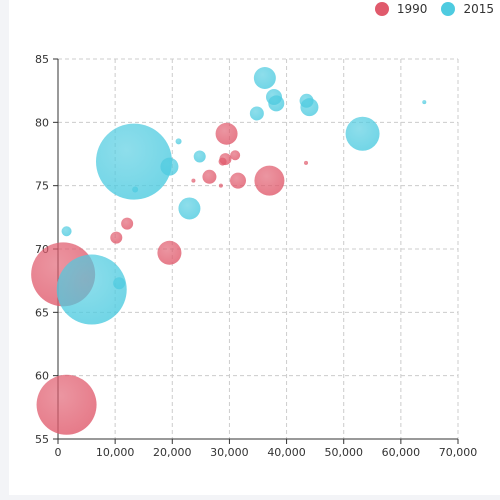  What do you see at coordinates (42, 59) in the screenshot?
I see `y-tick-label: 85` at bounding box center [42, 59].